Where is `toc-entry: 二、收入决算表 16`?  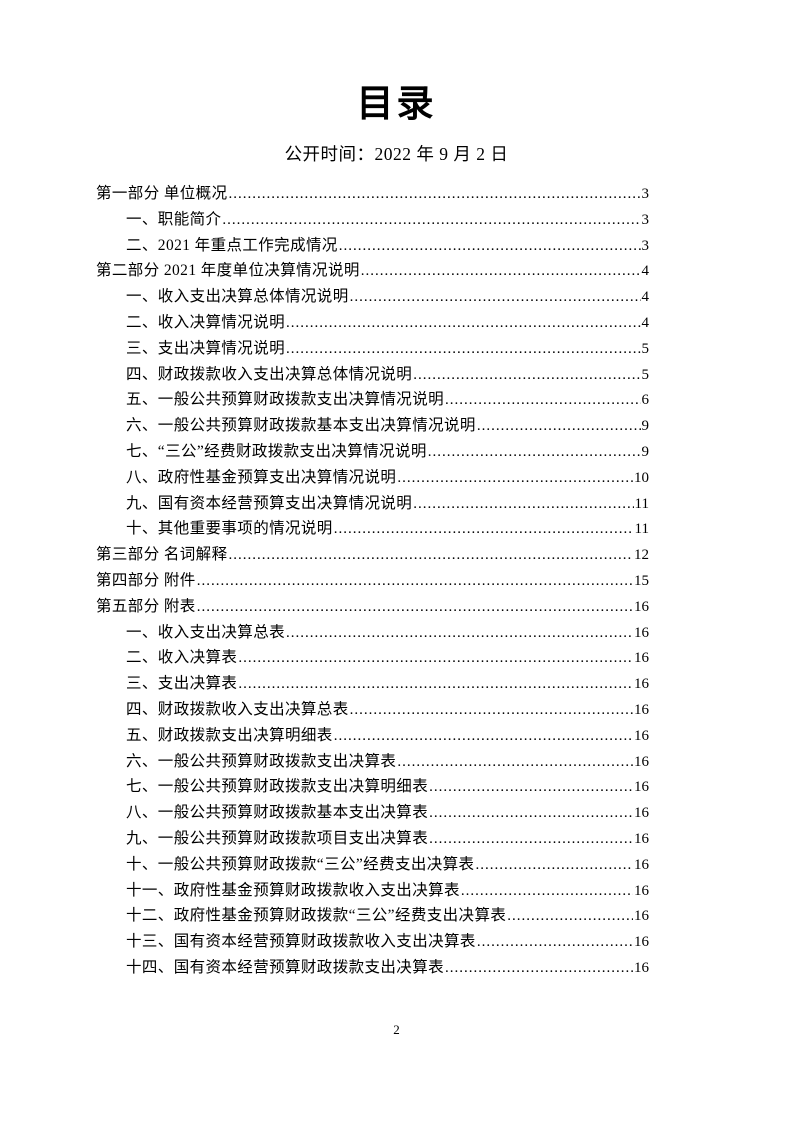 toc-entry: 二、收入决算表 16 is located at coordinates (372, 658).